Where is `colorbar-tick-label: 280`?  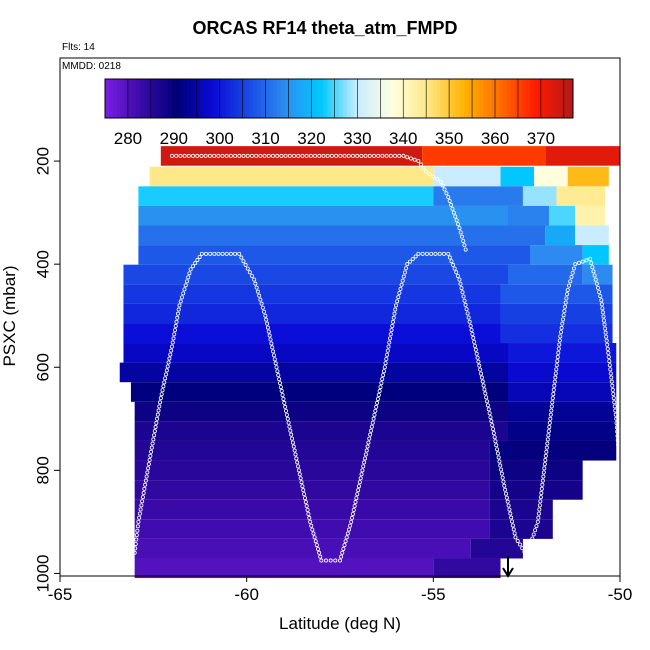
colorbar-tick-label: 280 is located at coordinates (128, 138).